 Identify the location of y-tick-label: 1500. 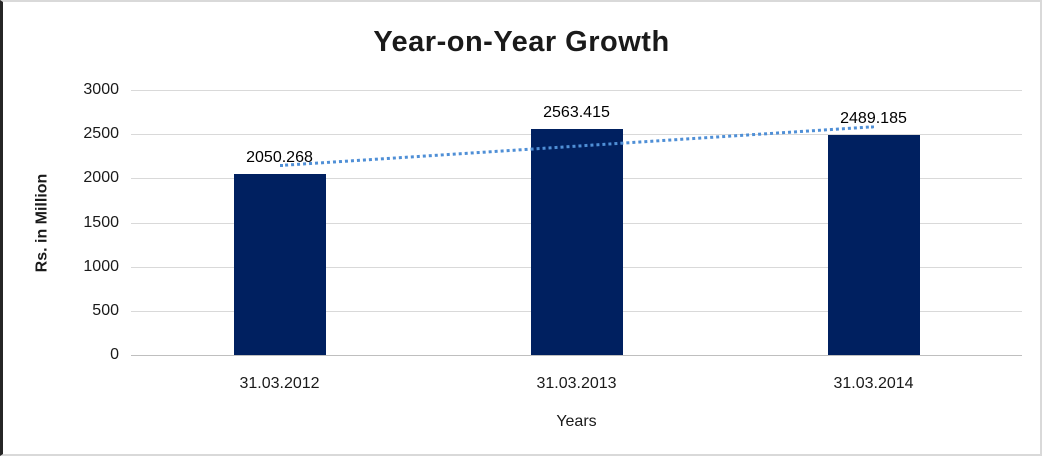
(101, 222).